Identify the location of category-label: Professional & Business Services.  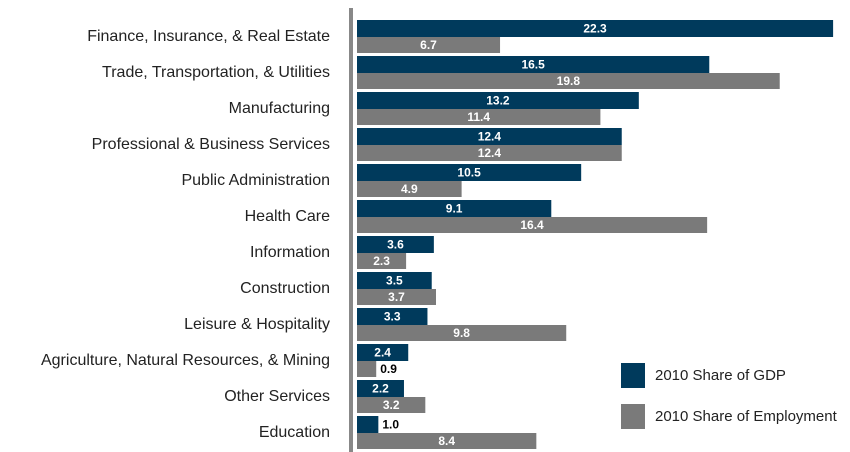
(211, 144).